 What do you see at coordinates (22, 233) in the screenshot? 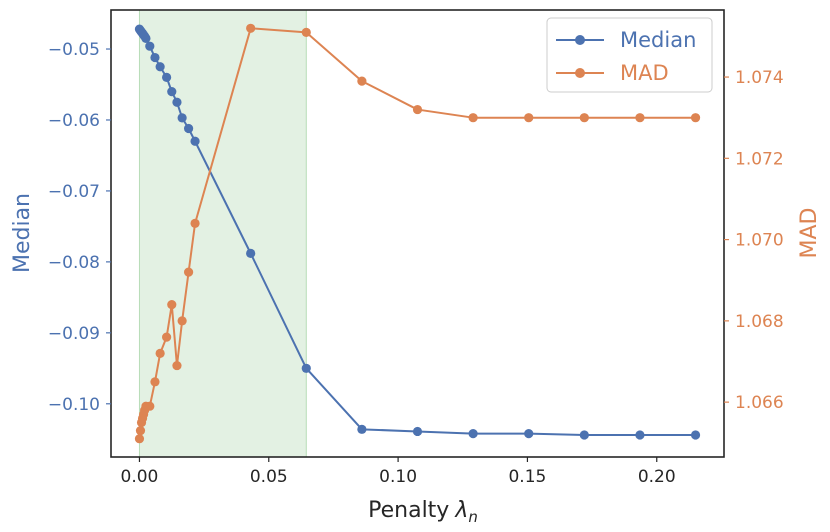
I see `left-axis-title: Median` at bounding box center [22, 233].